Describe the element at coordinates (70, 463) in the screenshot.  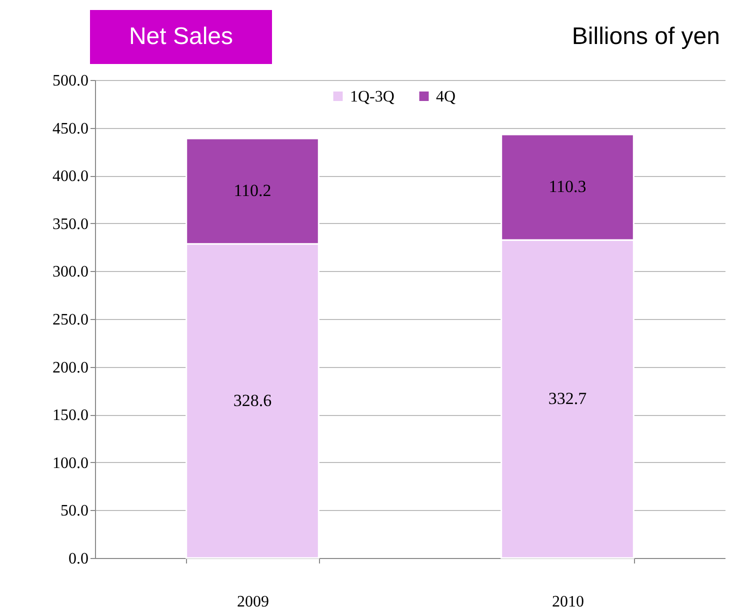
I see `y-tick-label: 100.0` at that location.